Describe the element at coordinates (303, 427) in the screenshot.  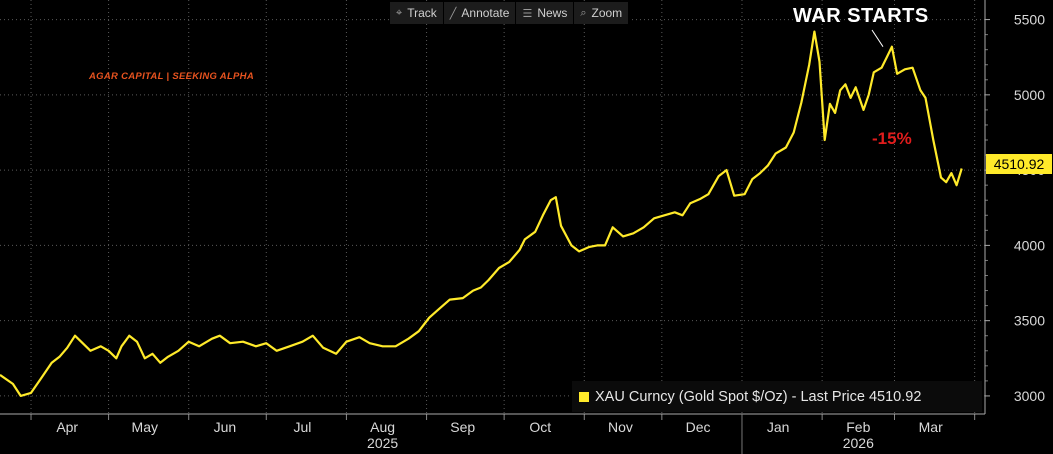
I see `x-tick-label: Jul` at that location.